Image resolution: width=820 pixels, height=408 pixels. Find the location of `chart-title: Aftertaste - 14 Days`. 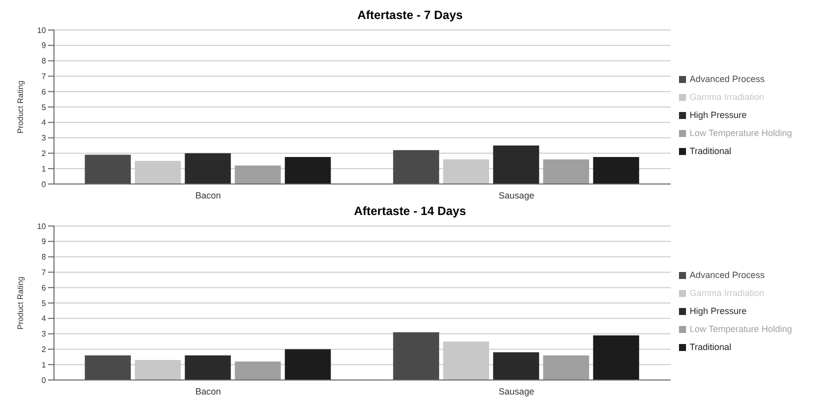

chart-title: Aftertaste - 14 Days is located at coordinates (410, 212).